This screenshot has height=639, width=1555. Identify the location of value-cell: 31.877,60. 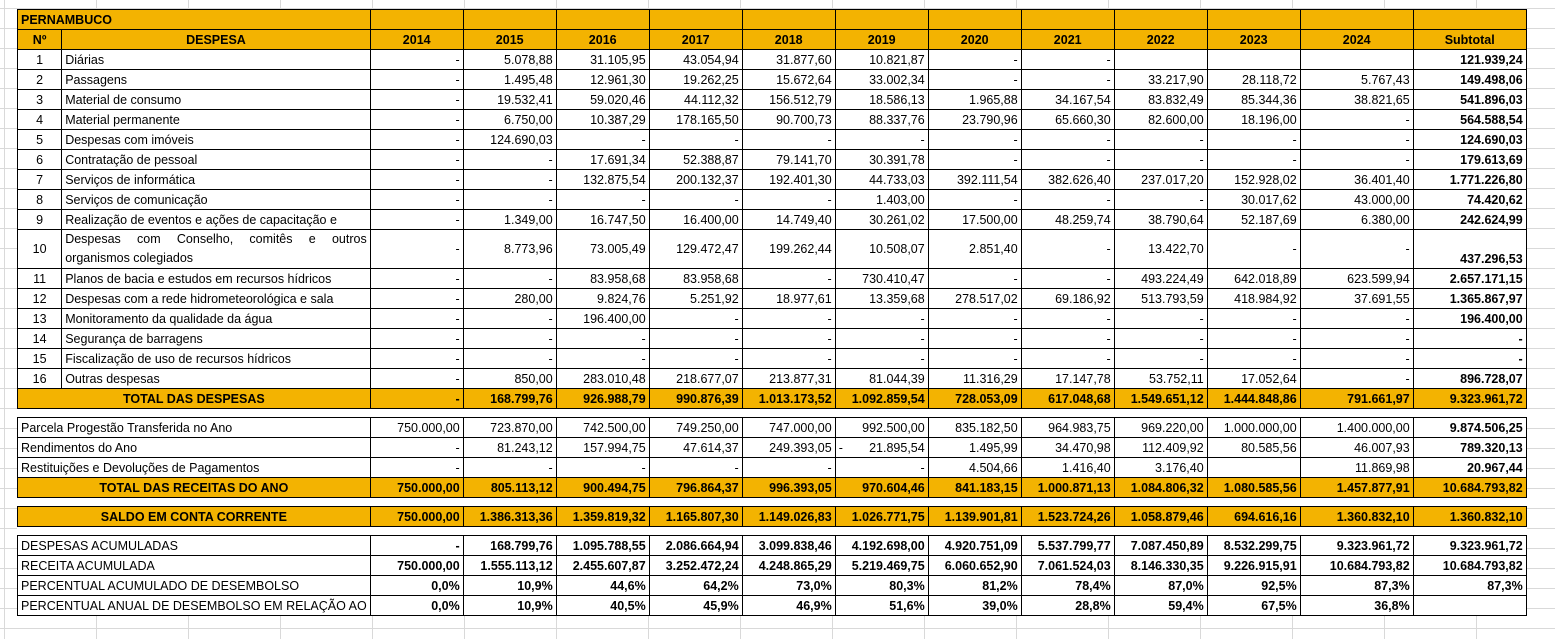
(788, 59).